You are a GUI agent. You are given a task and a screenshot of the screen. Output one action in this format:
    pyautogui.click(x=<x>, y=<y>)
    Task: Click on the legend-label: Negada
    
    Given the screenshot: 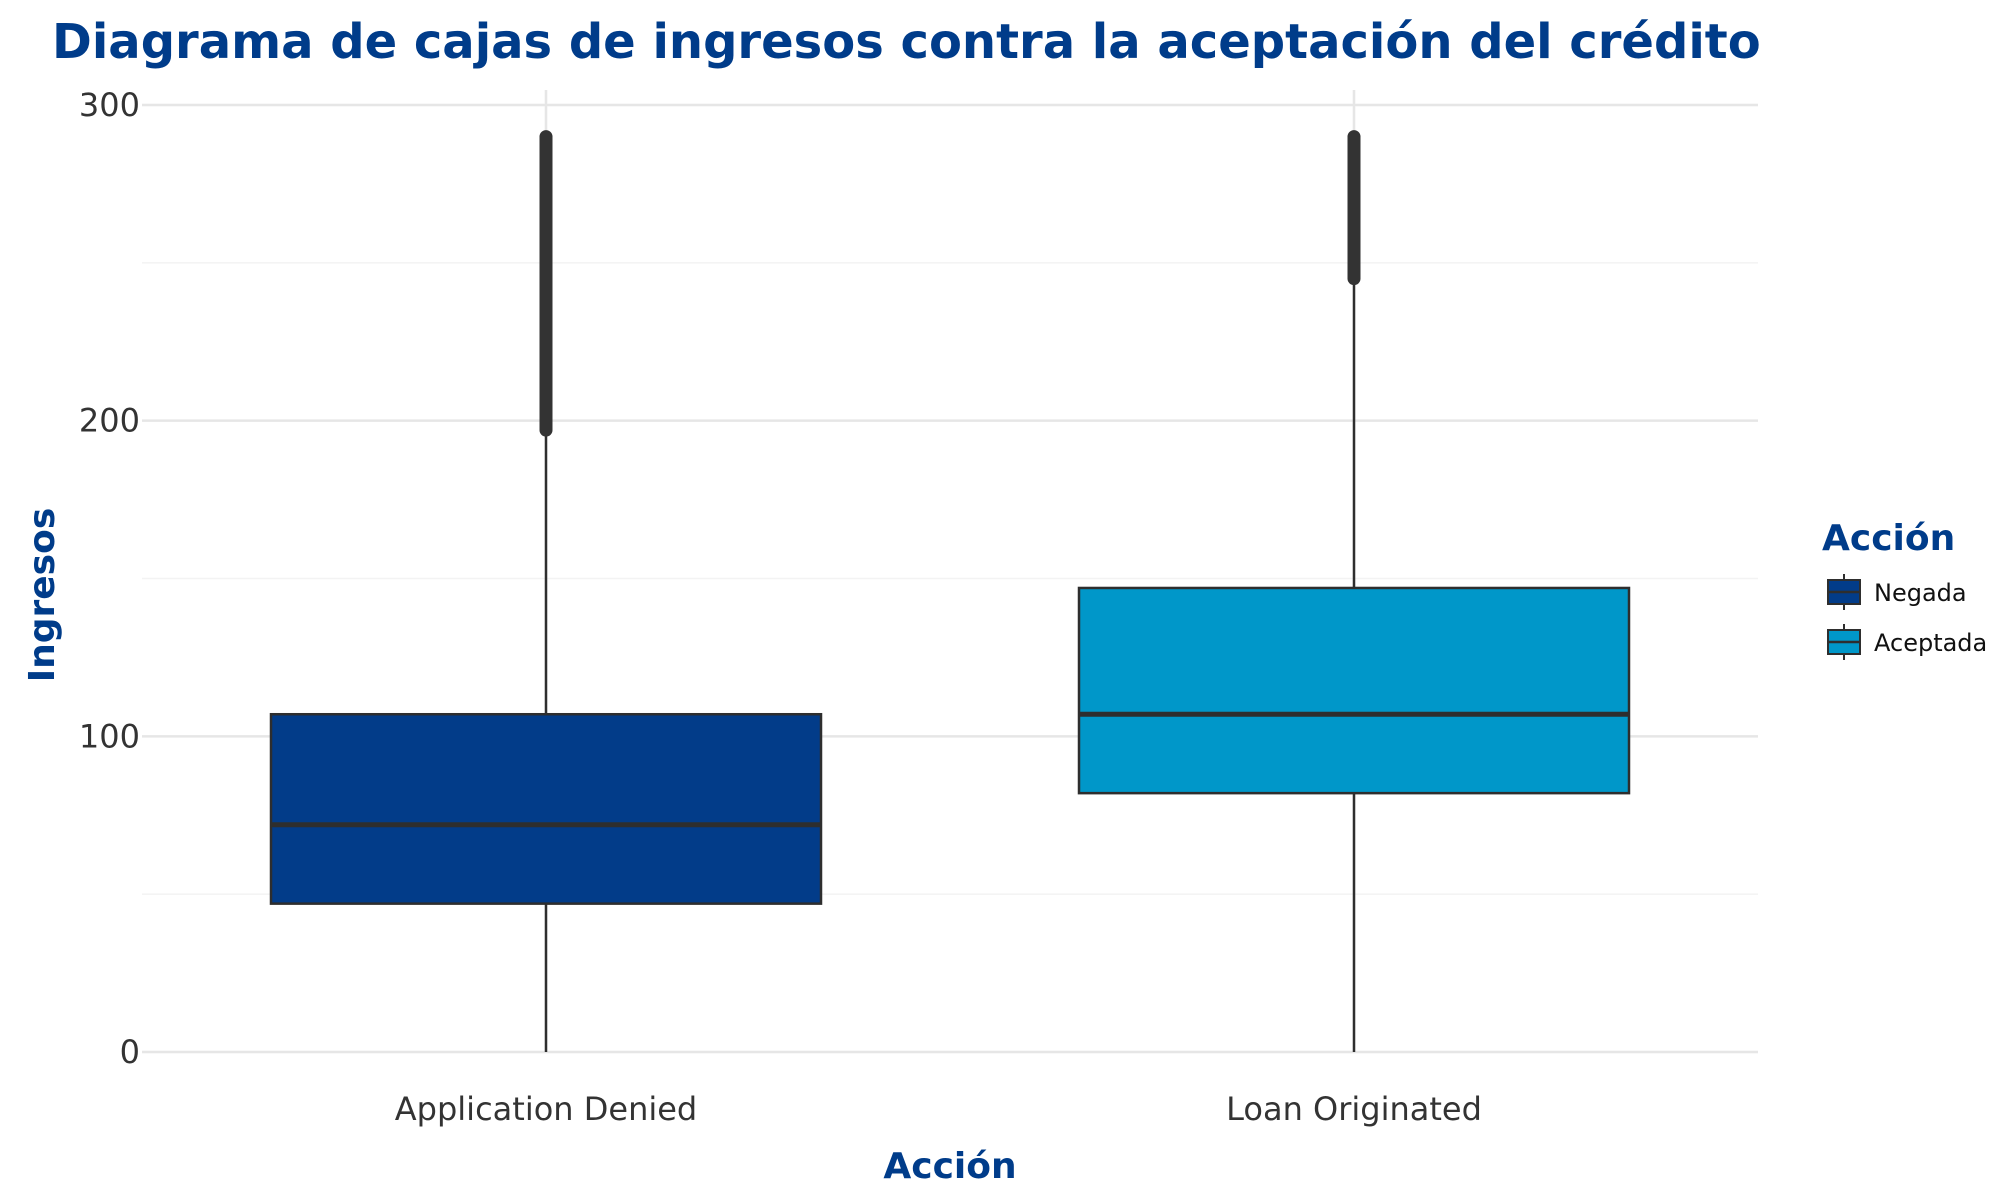 What is the action you would take?
    pyautogui.click(x=1920, y=593)
    